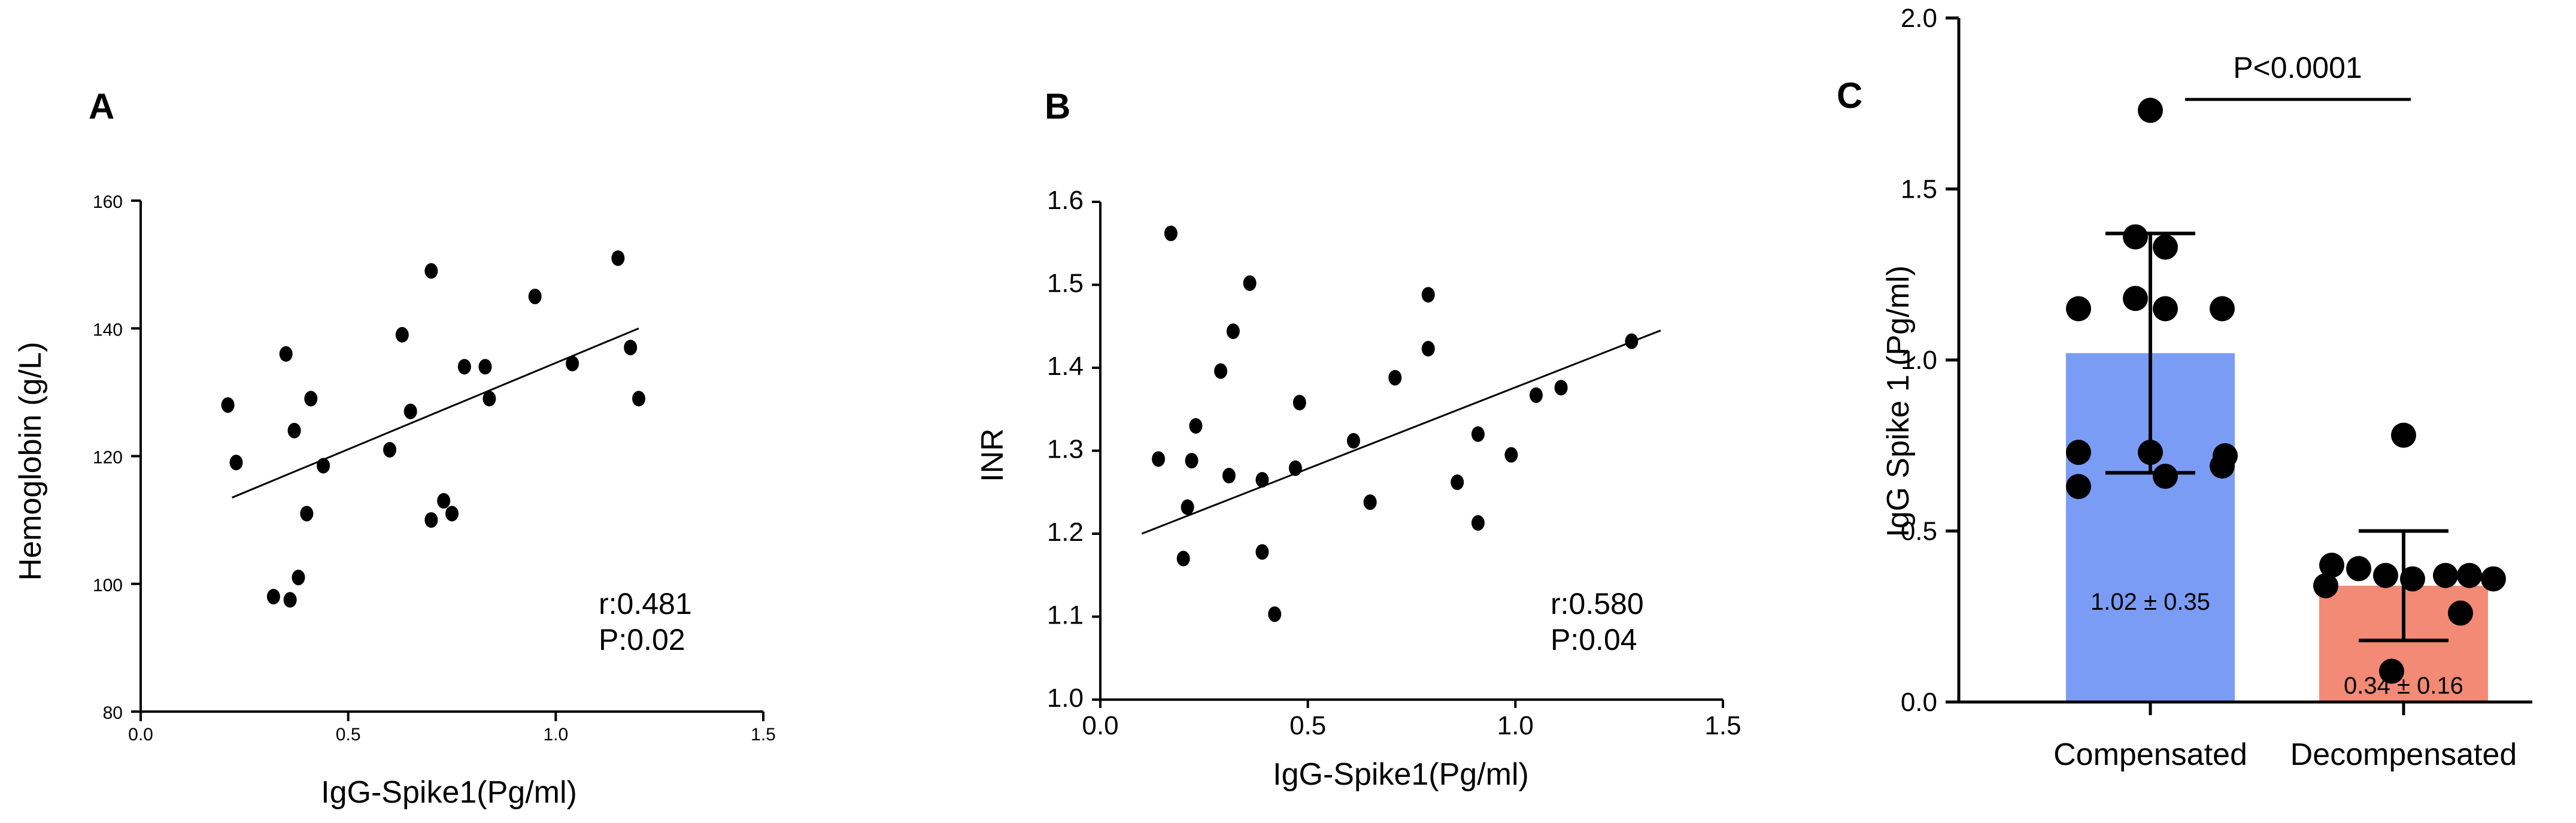 The height and width of the screenshot is (823, 2576). What do you see at coordinates (1898, 401) in the screenshot?
I see `y-axis-title-c: IgG Spike 1 (Pg/ml)` at bounding box center [1898, 401].